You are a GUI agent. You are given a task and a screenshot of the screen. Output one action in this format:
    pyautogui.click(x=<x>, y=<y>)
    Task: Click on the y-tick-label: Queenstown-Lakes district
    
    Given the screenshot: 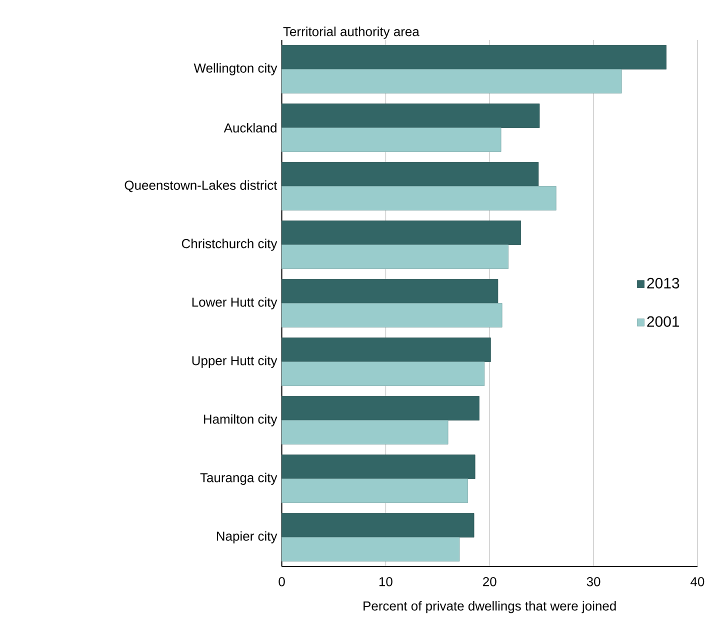 What is the action you would take?
    pyautogui.click(x=201, y=186)
    